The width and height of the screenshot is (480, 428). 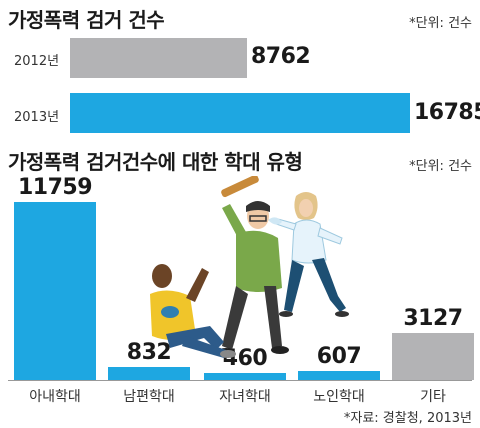 What do you see at coordinates (433, 356) in the screenshot?
I see `chart2-bar-other` at bounding box center [433, 356].